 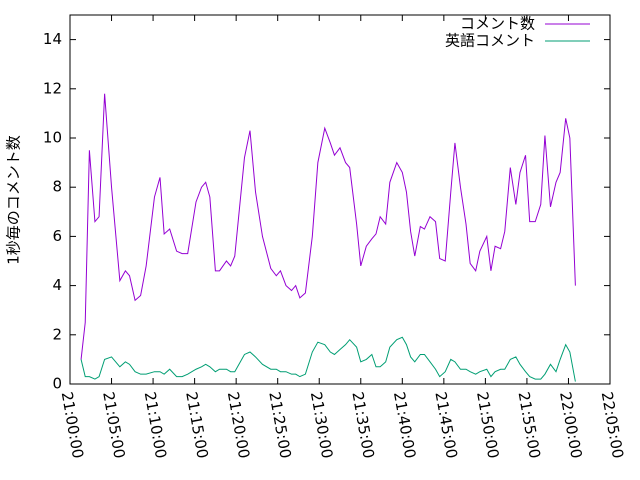 What do you see at coordinates (52, 88) in the screenshot?
I see `y-tick-label: 12` at bounding box center [52, 88].